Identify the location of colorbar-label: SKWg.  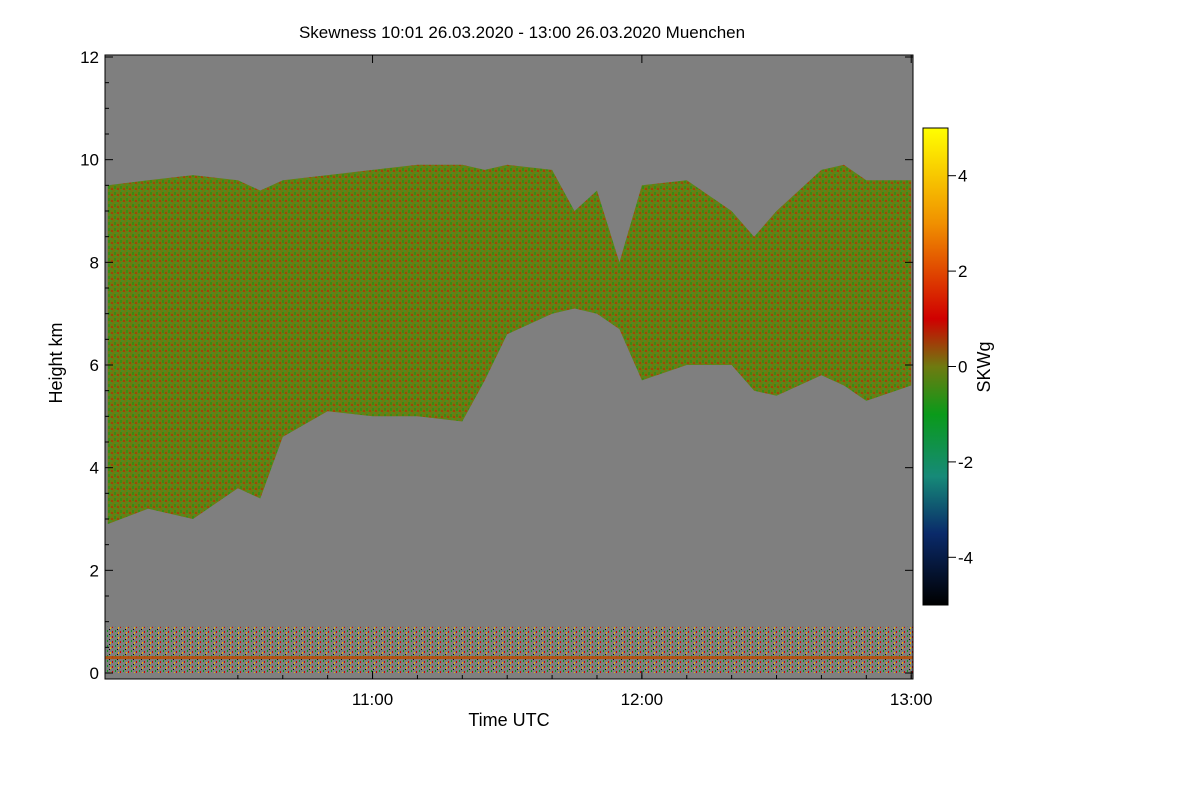
(984, 366).